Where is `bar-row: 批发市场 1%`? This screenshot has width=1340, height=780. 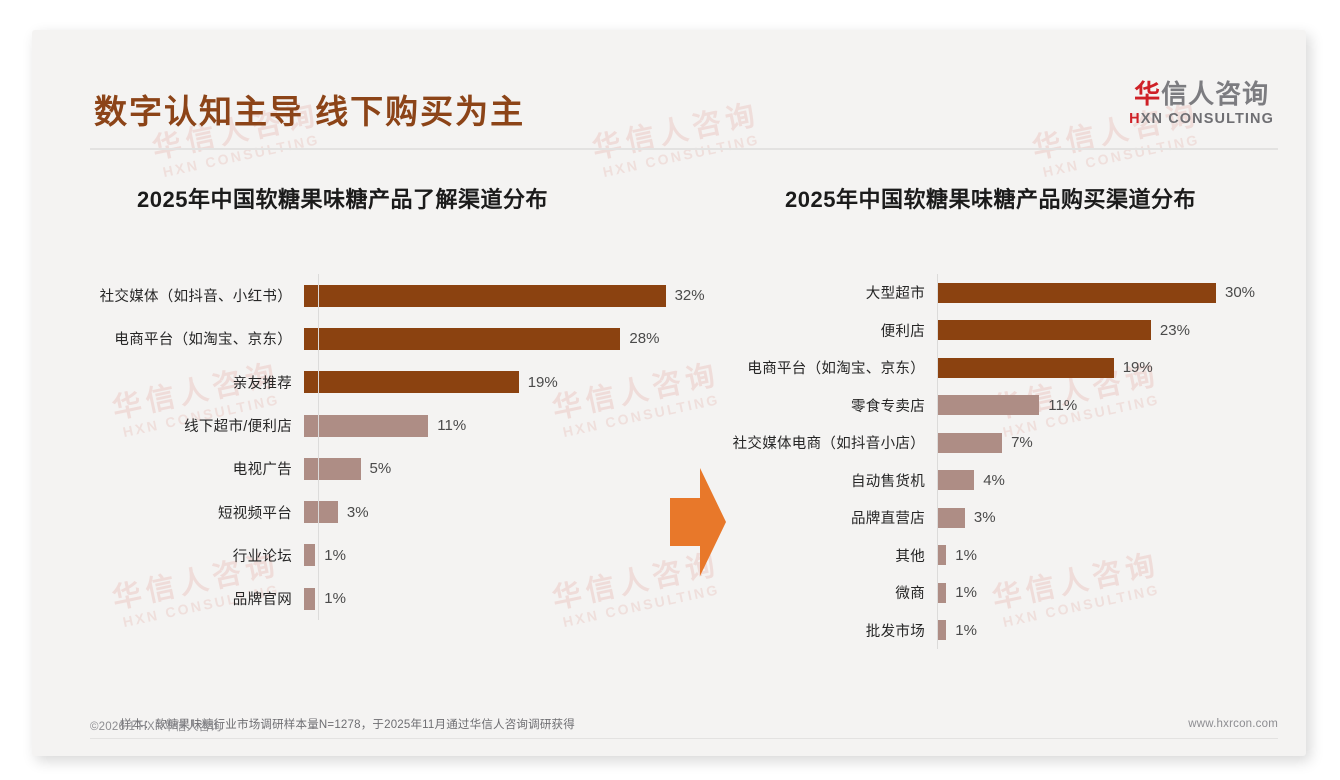 bar-row: 批发市场 1% is located at coordinates (982, 631).